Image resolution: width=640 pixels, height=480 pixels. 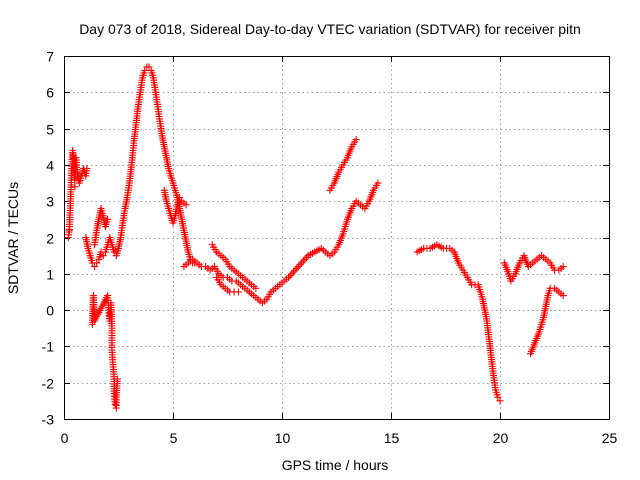 I want to click on y-tick-label: -1, so click(x=48, y=347).